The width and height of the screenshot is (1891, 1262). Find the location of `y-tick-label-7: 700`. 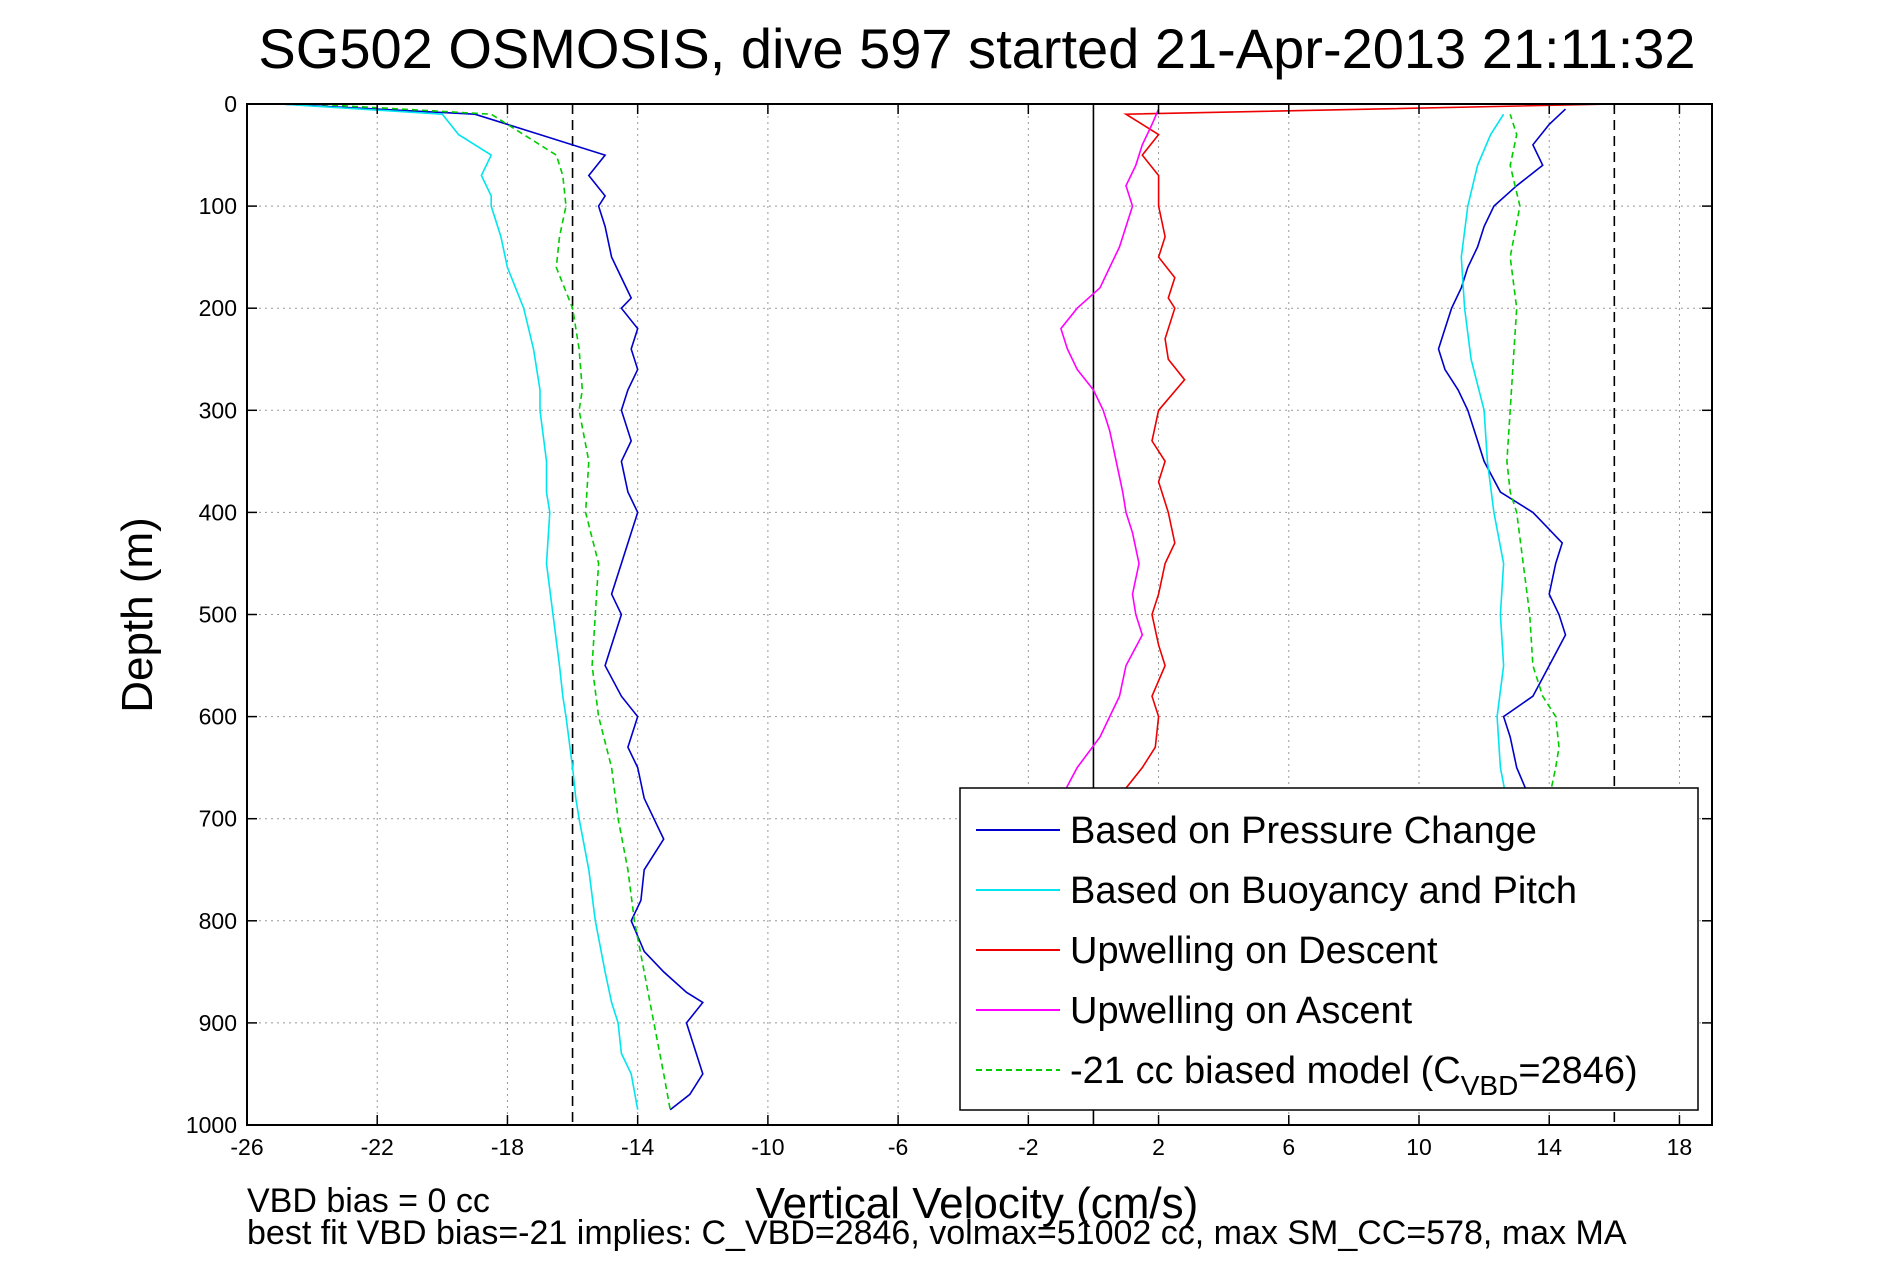

y-tick-label-7: 700 is located at coordinates (218, 819).